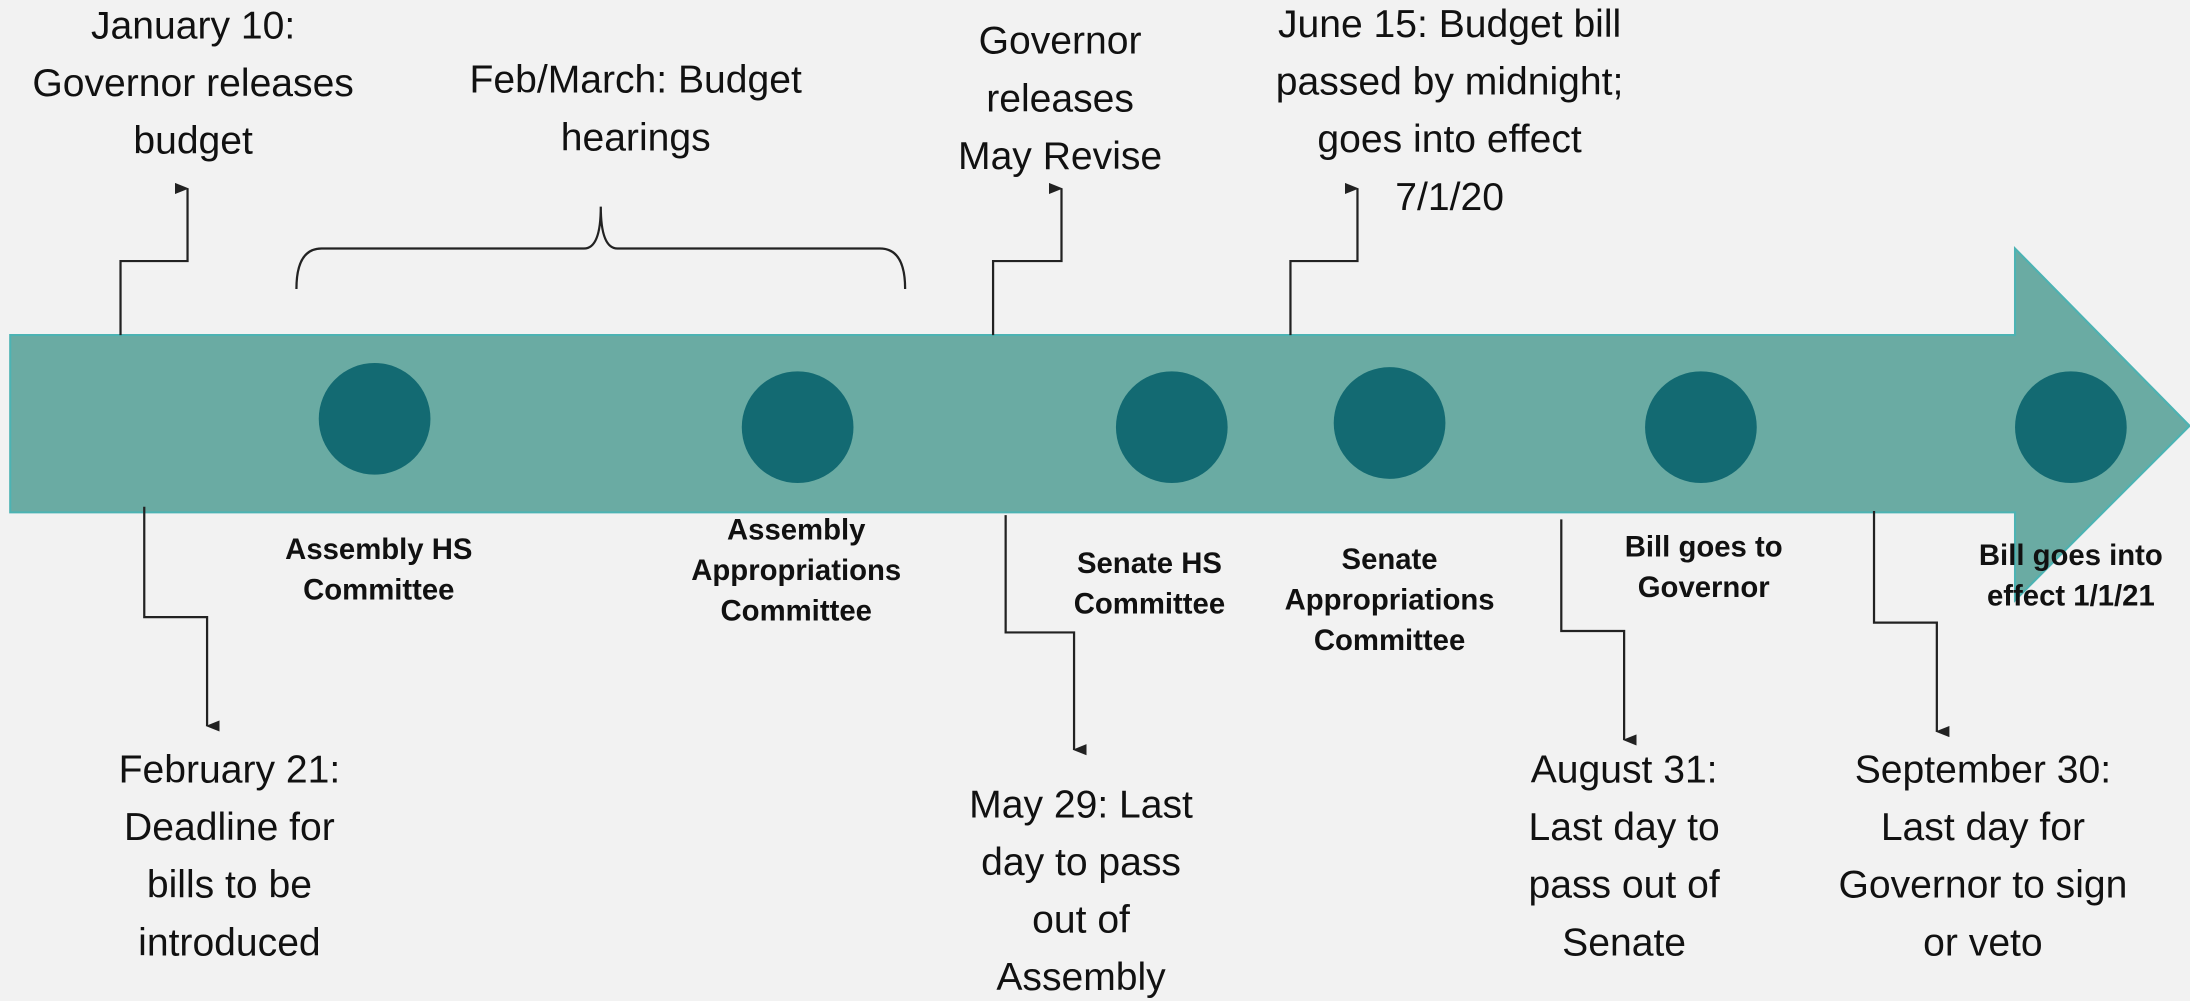 This screenshot has width=2190, height=1001. What do you see at coordinates (1060, 156) in the screenshot?
I see `event-label: May Revise` at bounding box center [1060, 156].